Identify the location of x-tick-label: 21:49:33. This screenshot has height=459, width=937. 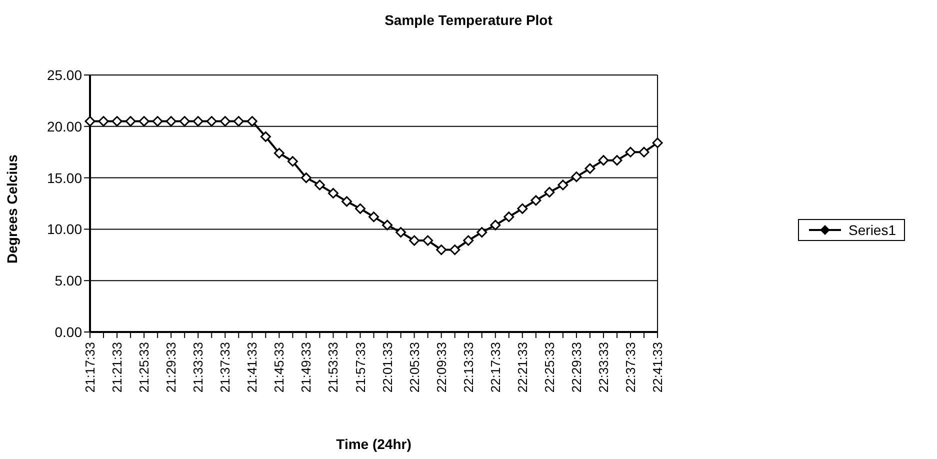
(306, 367).